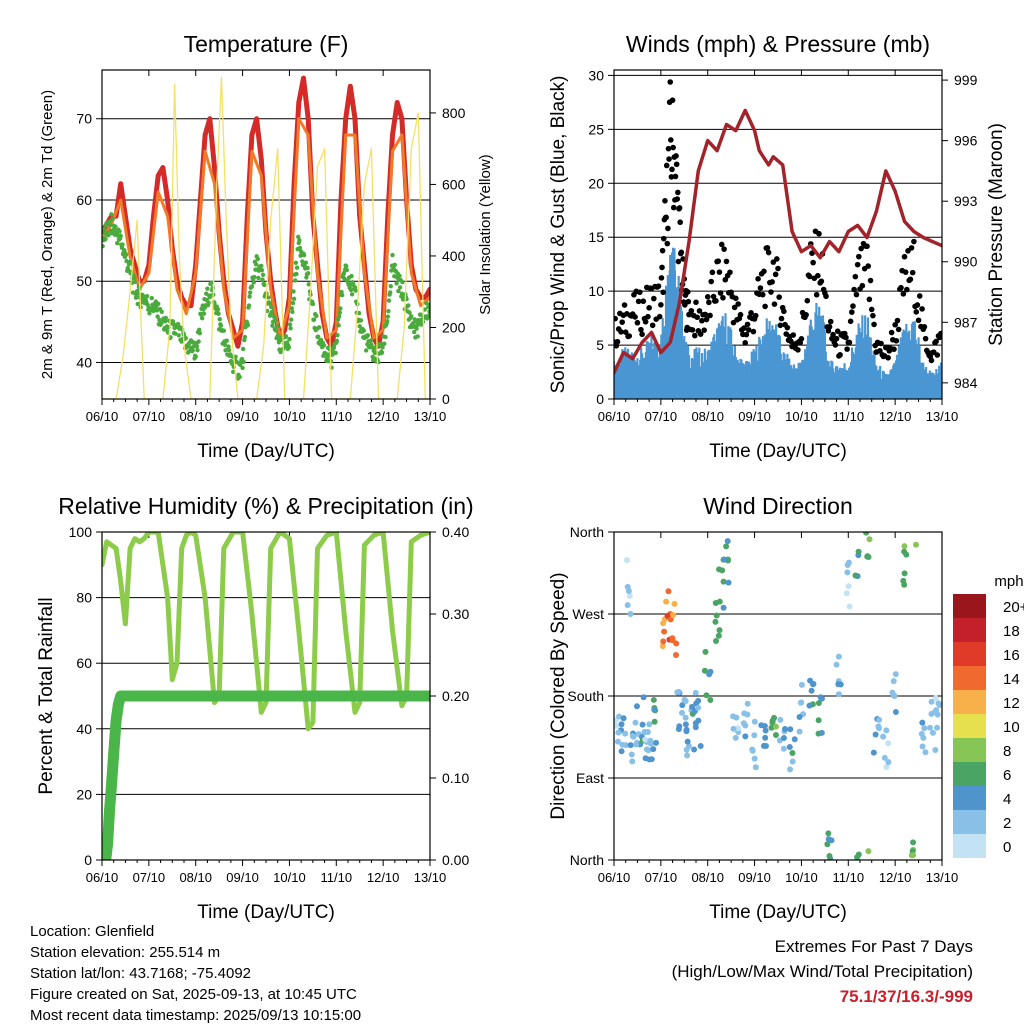 The height and width of the screenshot is (1026, 1024). What do you see at coordinates (266, 237) in the screenshot?
I see `series-solar-insolation` at bounding box center [266, 237].